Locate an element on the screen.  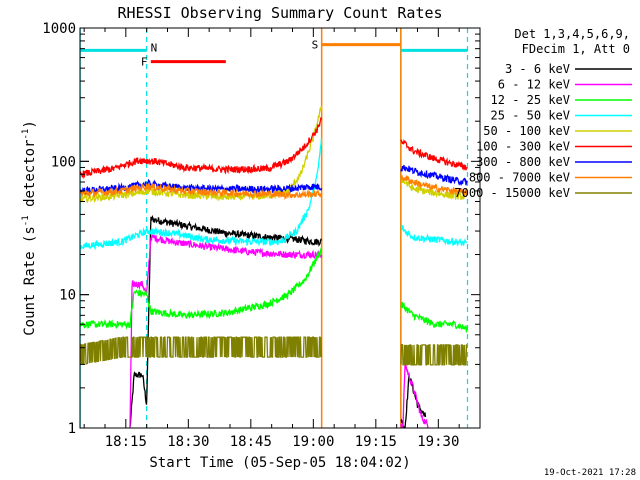
x-tick-label: 18:45 is located at coordinates (251, 442).